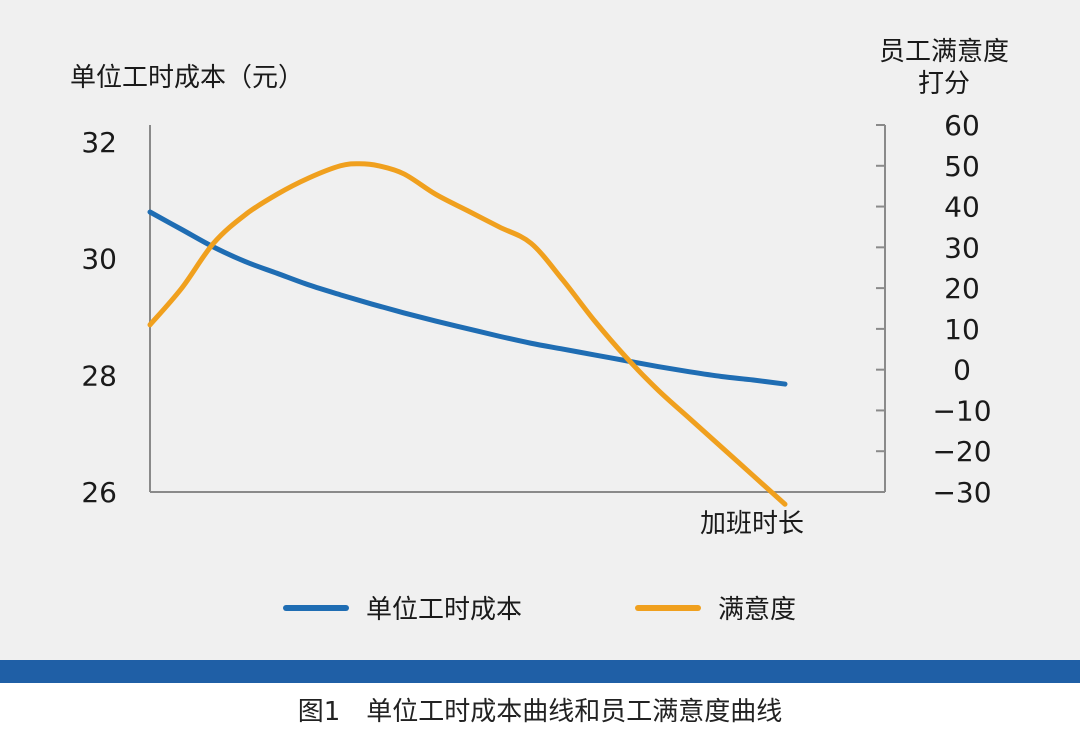 This screenshot has height=735, width=1080. I want to click on right-tick-label: 40, so click(962, 207).